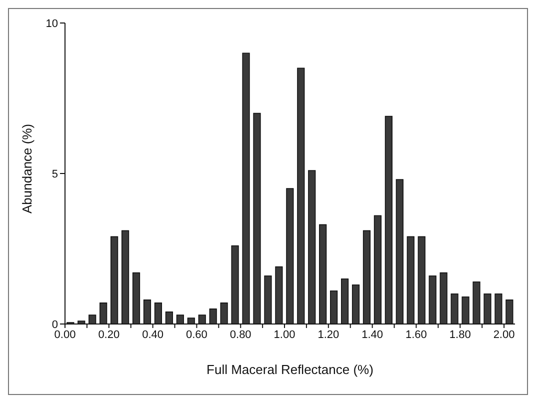 This screenshot has width=536, height=403. Describe the element at coordinates (55, 174) in the screenshot. I see `y-tick-label: 5` at that location.